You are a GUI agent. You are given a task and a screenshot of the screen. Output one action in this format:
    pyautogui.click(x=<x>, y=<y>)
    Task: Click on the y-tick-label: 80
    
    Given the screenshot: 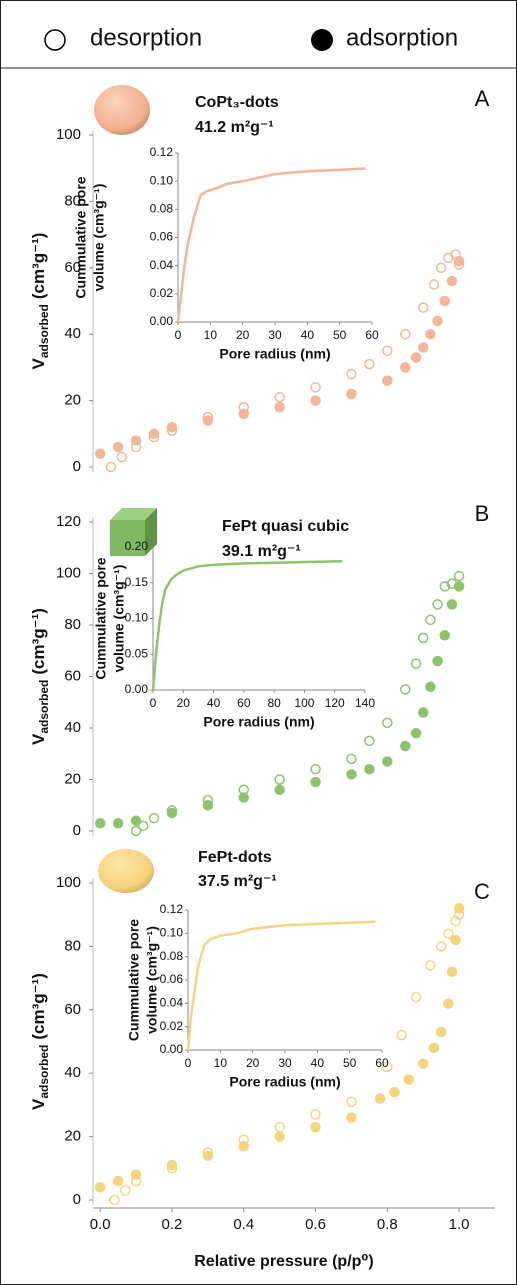 What is the action you would take?
    pyautogui.click(x=72, y=200)
    